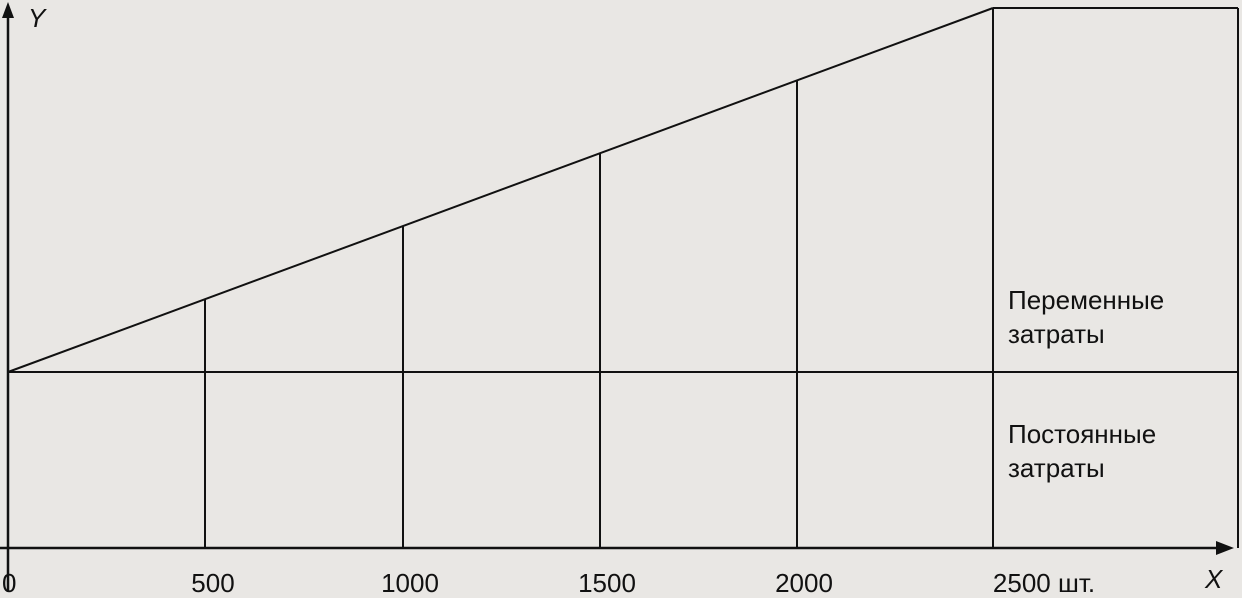 This screenshot has width=1242, height=598. What do you see at coordinates (1086, 300) in the screenshot?
I see `region-label: Переменные` at bounding box center [1086, 300].